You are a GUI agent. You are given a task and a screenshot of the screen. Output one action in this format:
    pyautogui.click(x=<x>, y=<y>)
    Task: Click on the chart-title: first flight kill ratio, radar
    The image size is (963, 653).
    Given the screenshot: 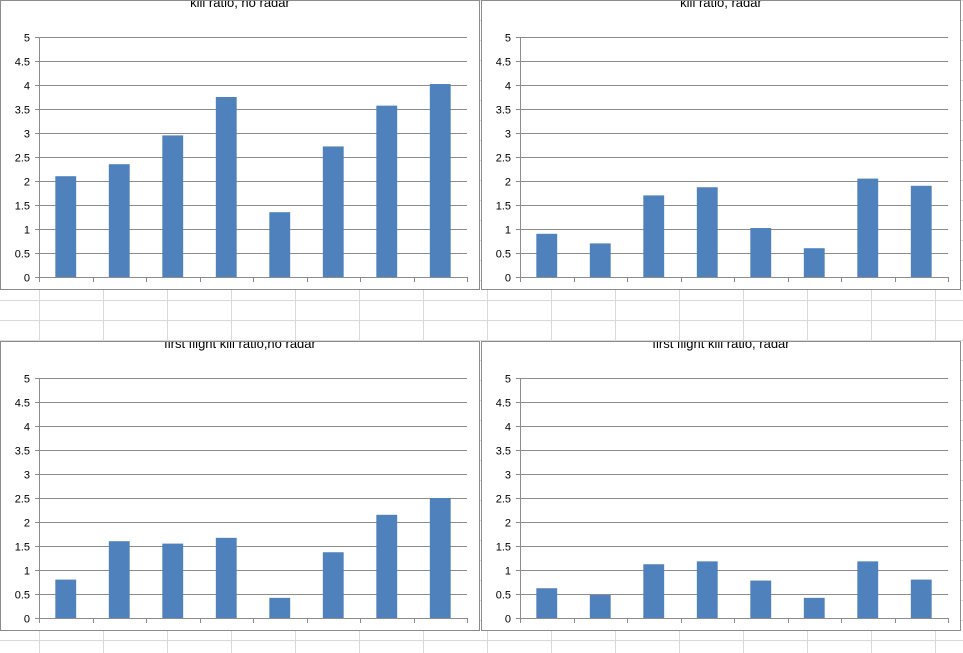 What is the action you would take?
    pyautogui.click(x=721, y=346)
    